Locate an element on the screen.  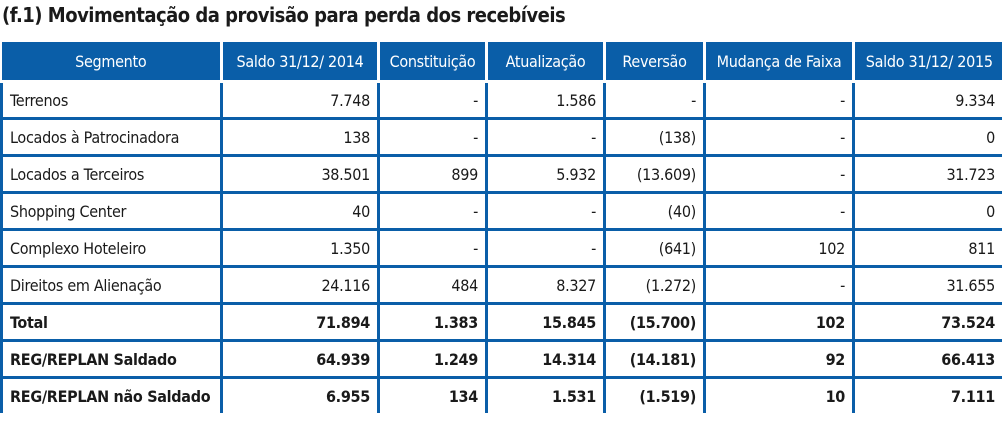
table-row: Locados à Patrocinadora 138- - (138) -0 is located at coordinates (501, 137).